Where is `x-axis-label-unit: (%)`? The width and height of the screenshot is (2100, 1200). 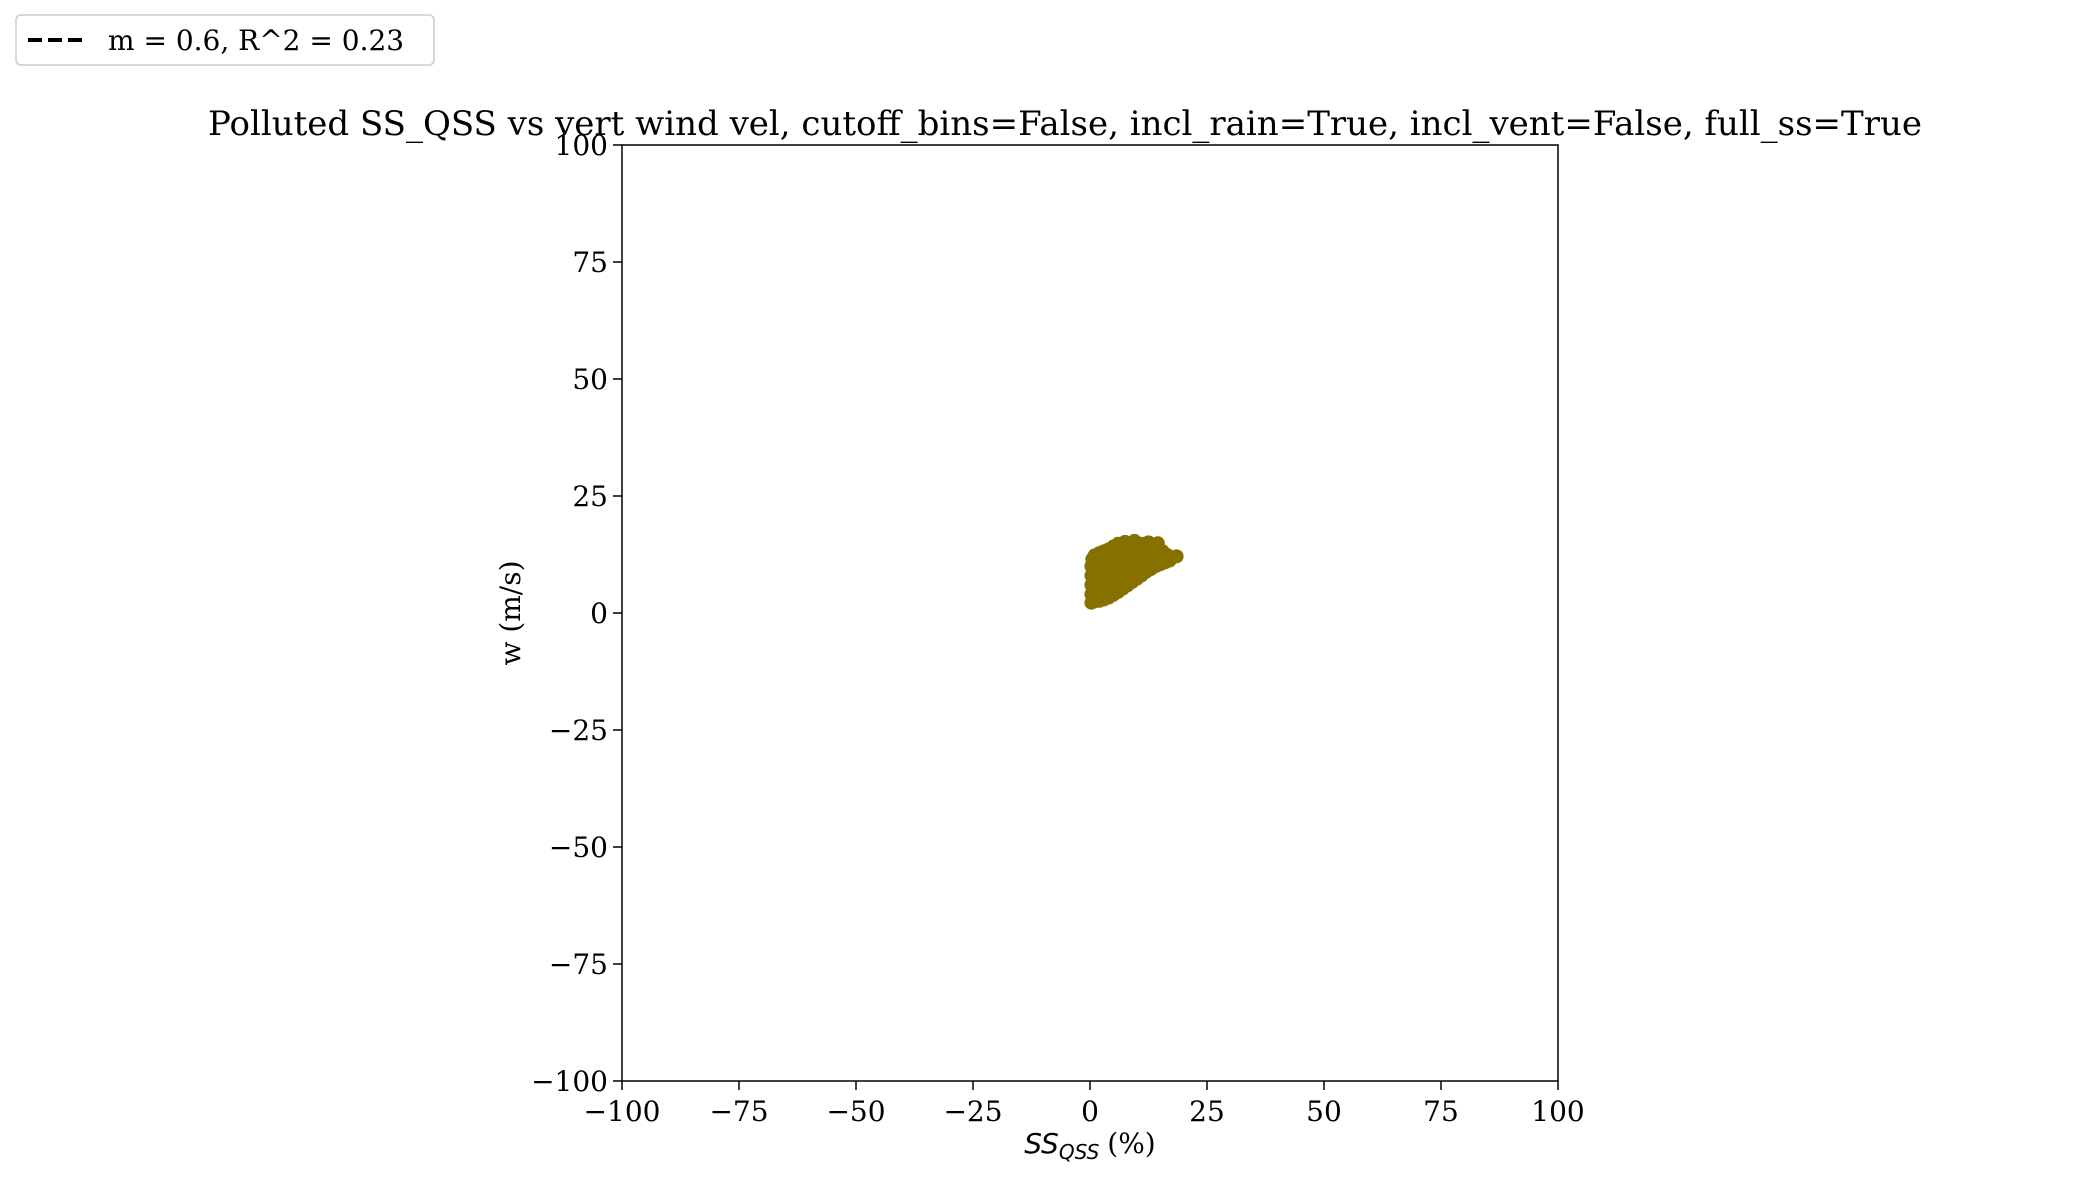 x-axis-label-unit: (%) is located at coordinates (1131, 1143).